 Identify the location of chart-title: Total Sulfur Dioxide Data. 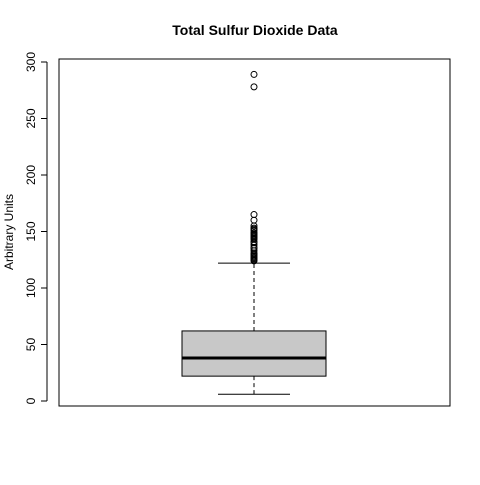
(255, 30).